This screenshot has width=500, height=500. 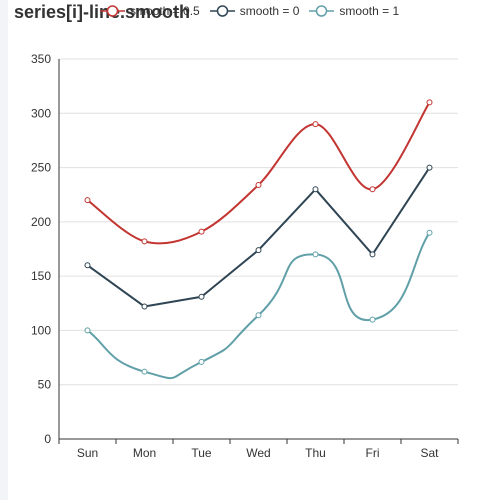 I want to click on y-tick-label: 50, so click(x=45, y=385).